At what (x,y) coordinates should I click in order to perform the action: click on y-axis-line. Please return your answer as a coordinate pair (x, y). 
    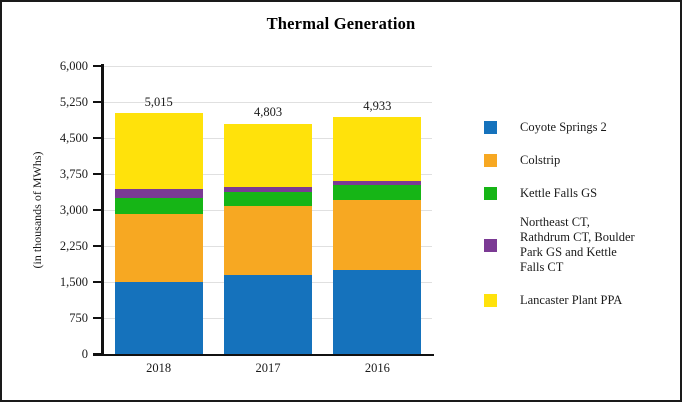
    Looking at the image, I should click on (102, 210).